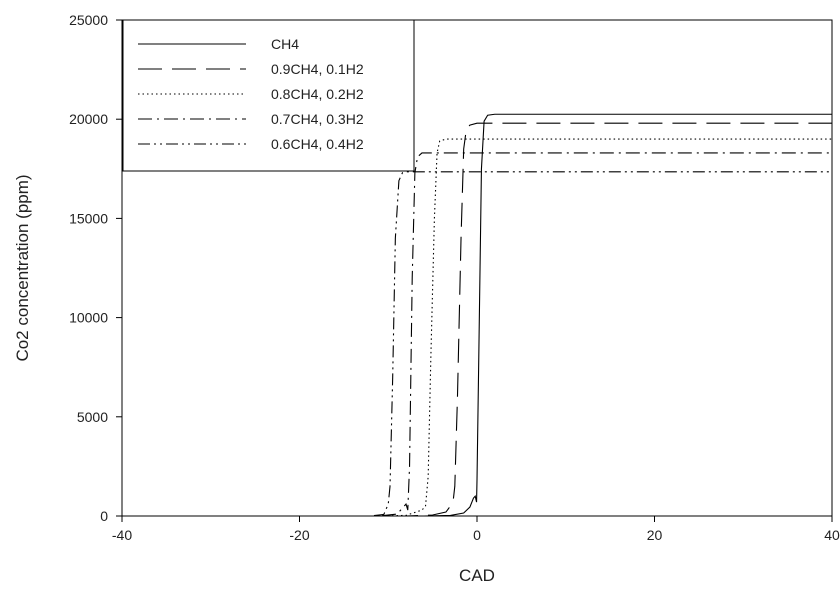 This screenshot has height=596, width=840. I want to click on legend-label-2: 0.9CH4, 0.1H2, so click(317, 69).